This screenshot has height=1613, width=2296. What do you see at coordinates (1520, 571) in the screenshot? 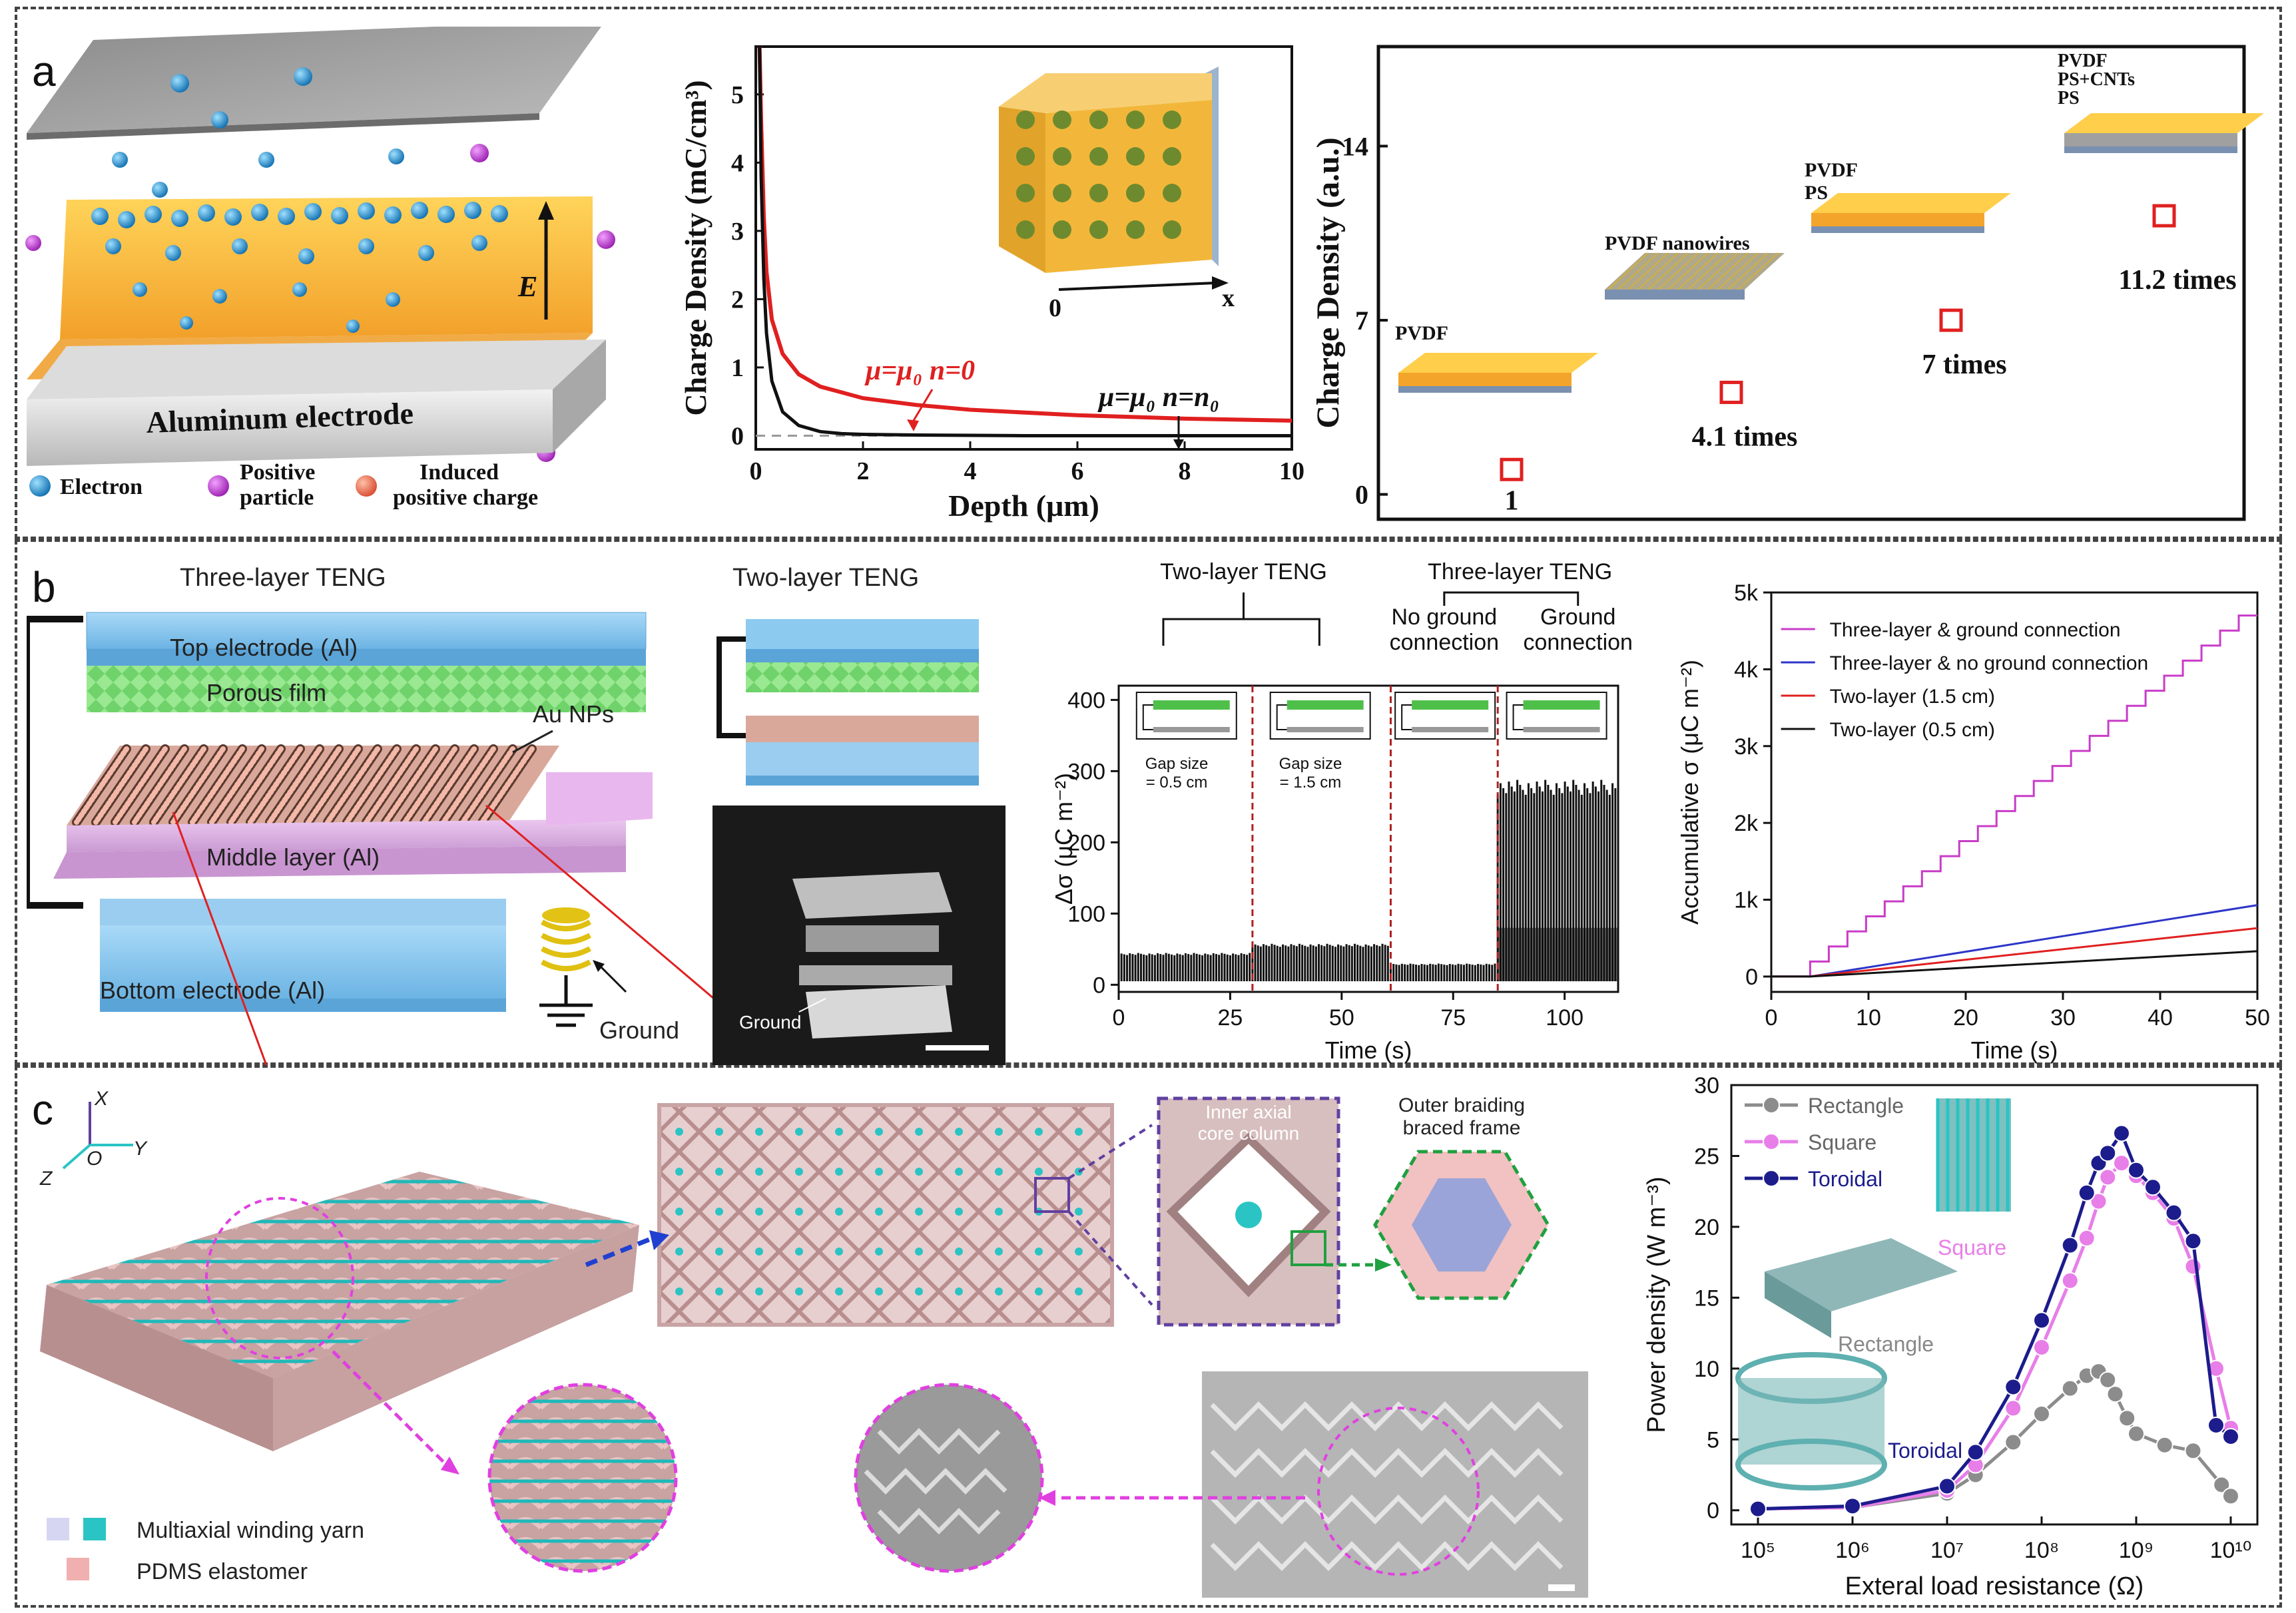
I see `bracket-three: Three-layer TENG` at bounding box center [1520, 571].